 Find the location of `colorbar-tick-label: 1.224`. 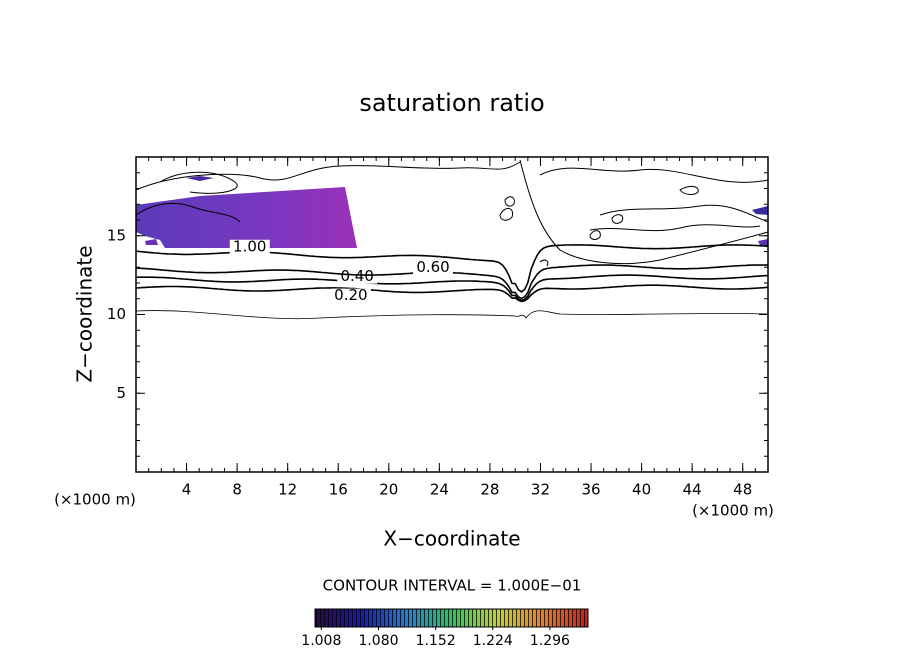

colorbar-tick-label: 1.224 is located at coordinates (493, 641).